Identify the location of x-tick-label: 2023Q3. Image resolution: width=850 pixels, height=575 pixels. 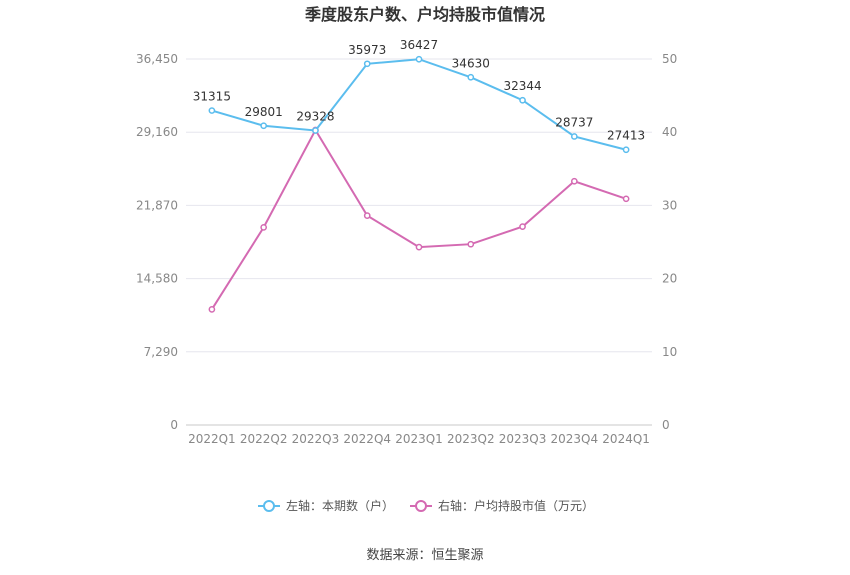
(523, 439).